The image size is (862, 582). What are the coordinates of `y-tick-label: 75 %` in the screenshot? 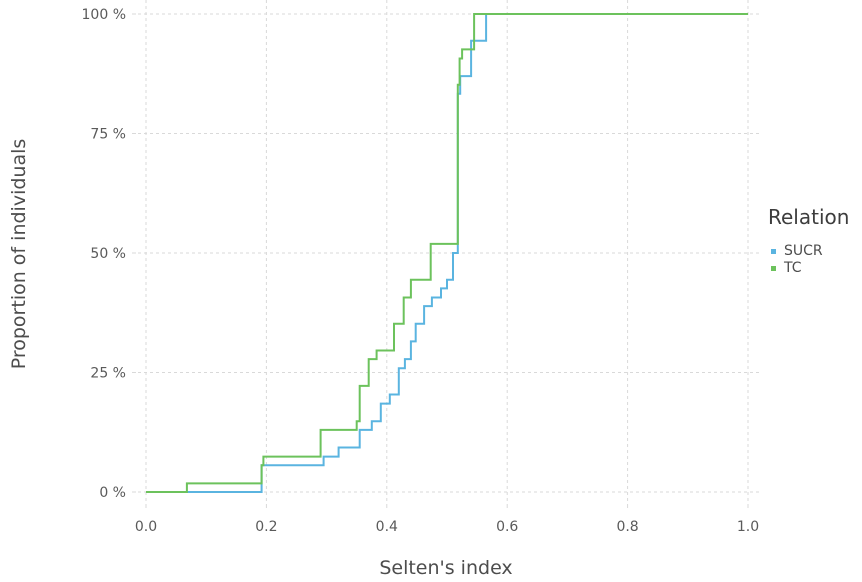 It's located at (108, 135).